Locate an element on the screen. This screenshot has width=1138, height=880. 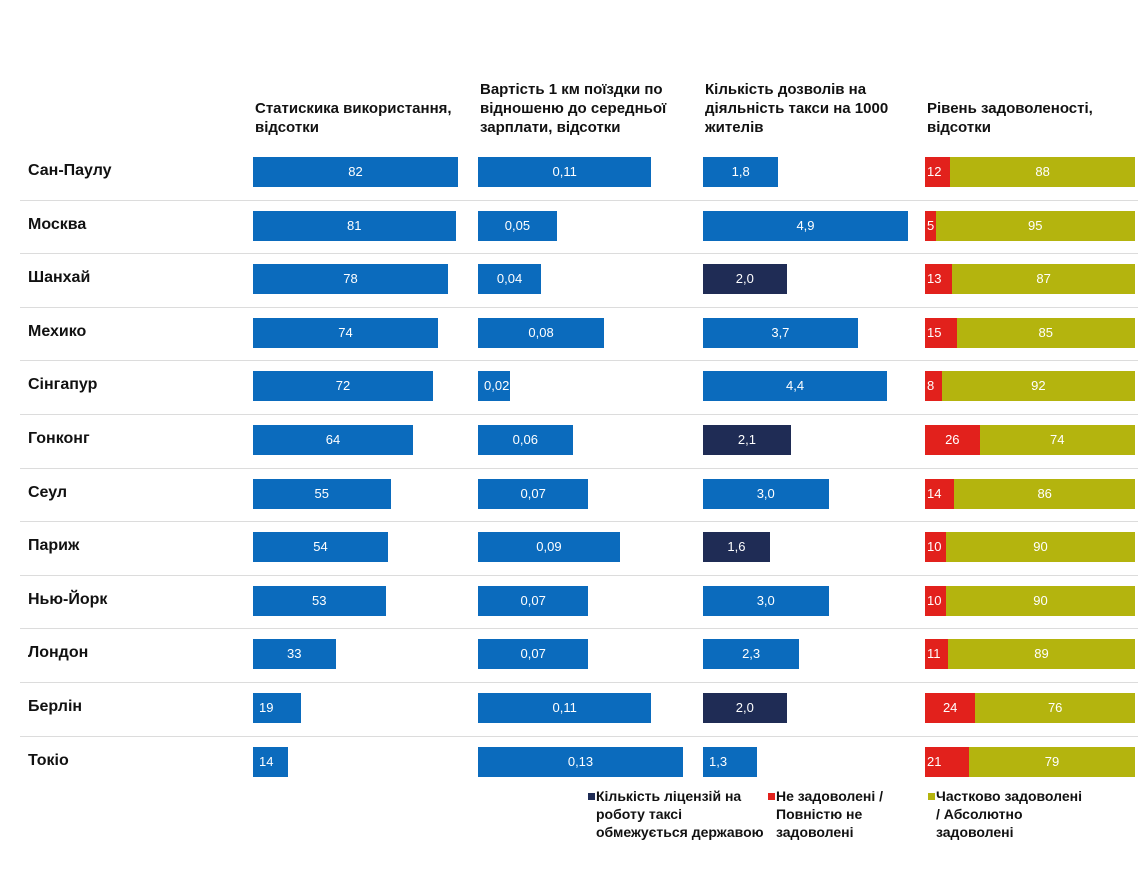
value-label: 3,7 is located at coordinates (780, 332).